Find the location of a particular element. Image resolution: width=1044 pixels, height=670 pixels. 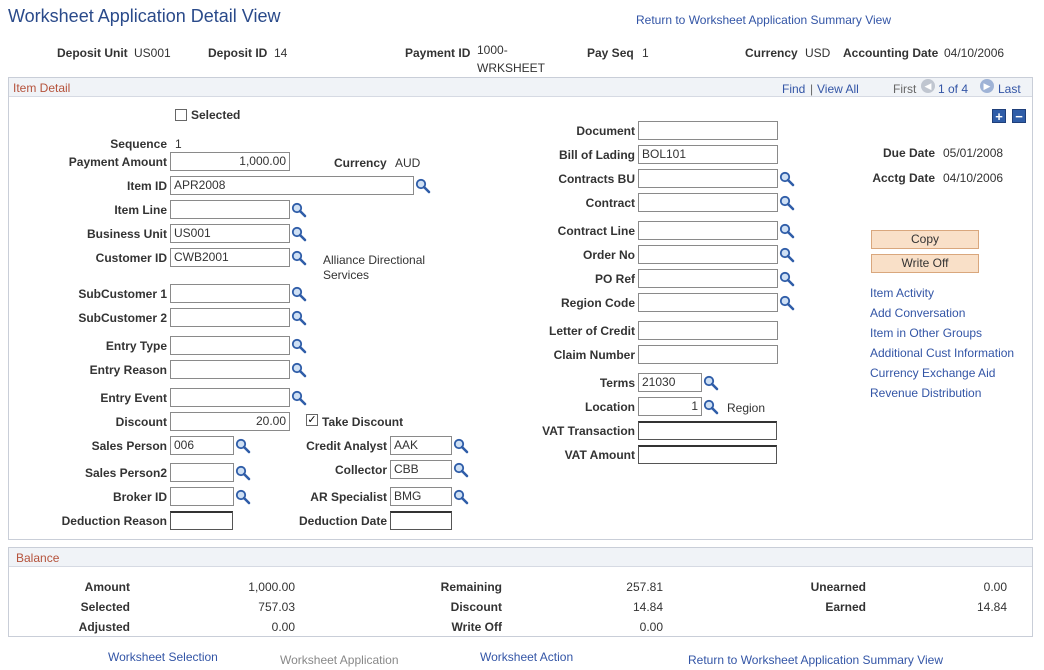

add-row-icon: + is located at coordinates (999, 116).